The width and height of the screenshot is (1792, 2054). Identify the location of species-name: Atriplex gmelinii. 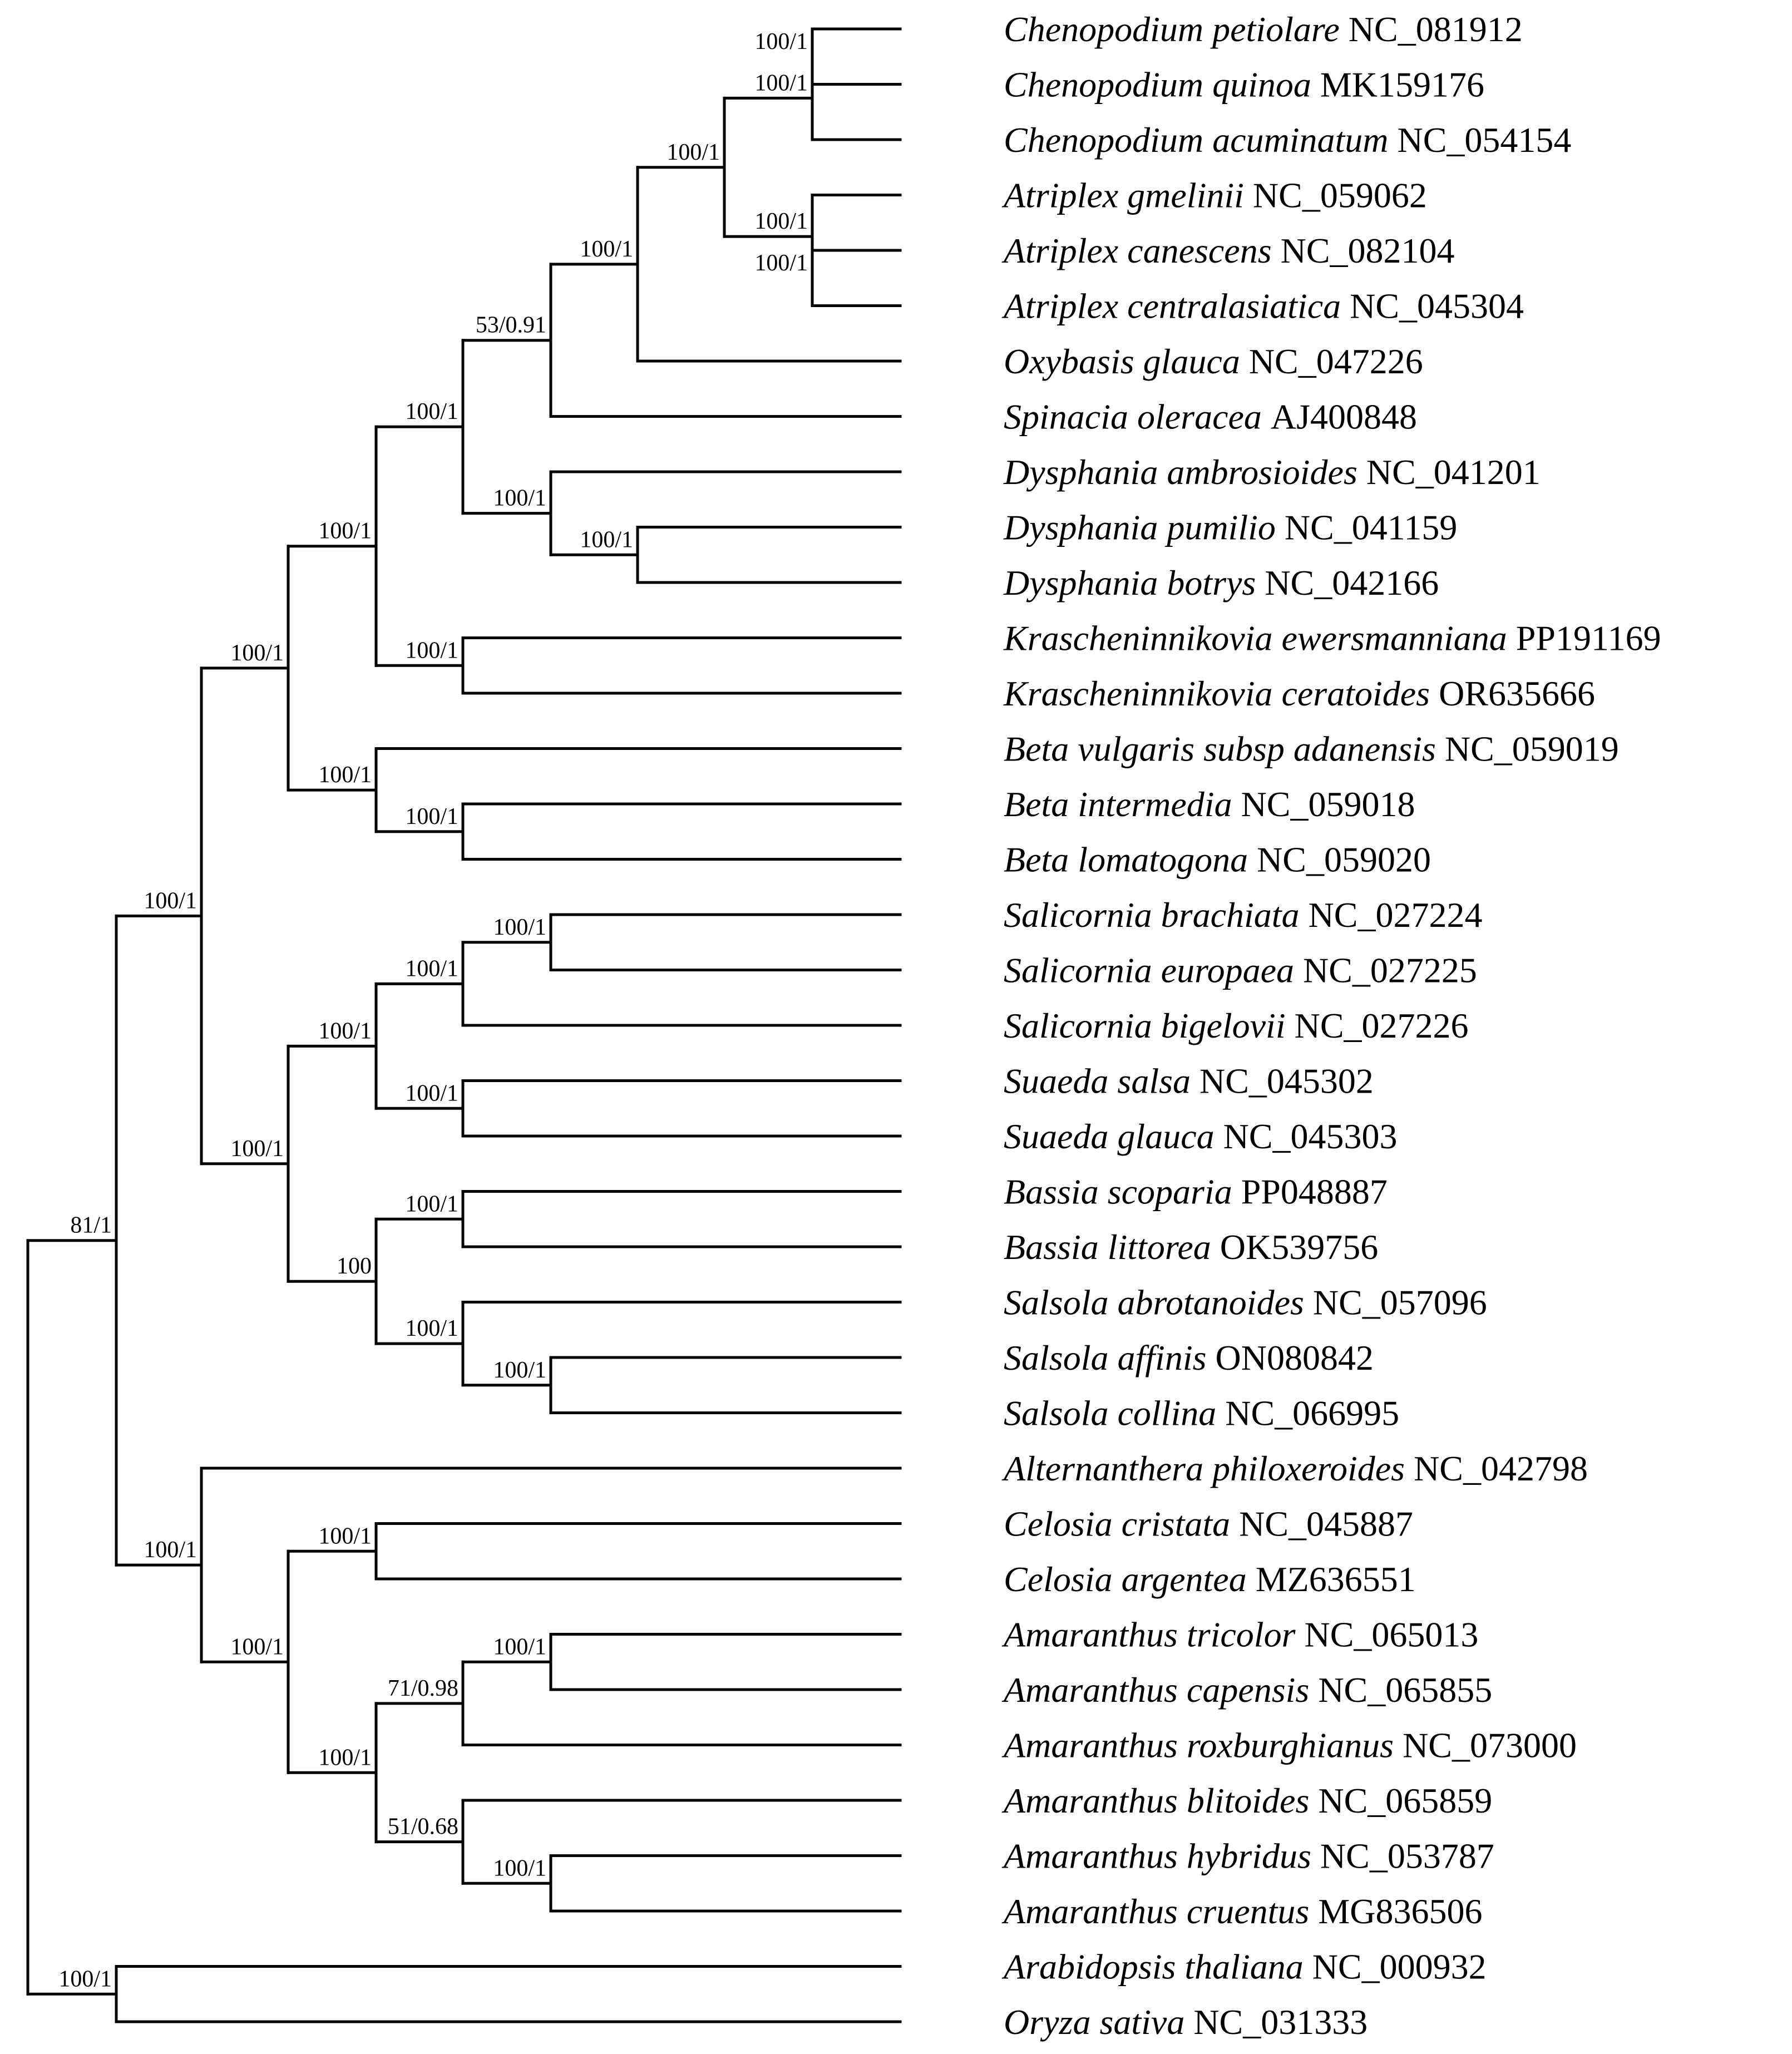
(1122, 195).